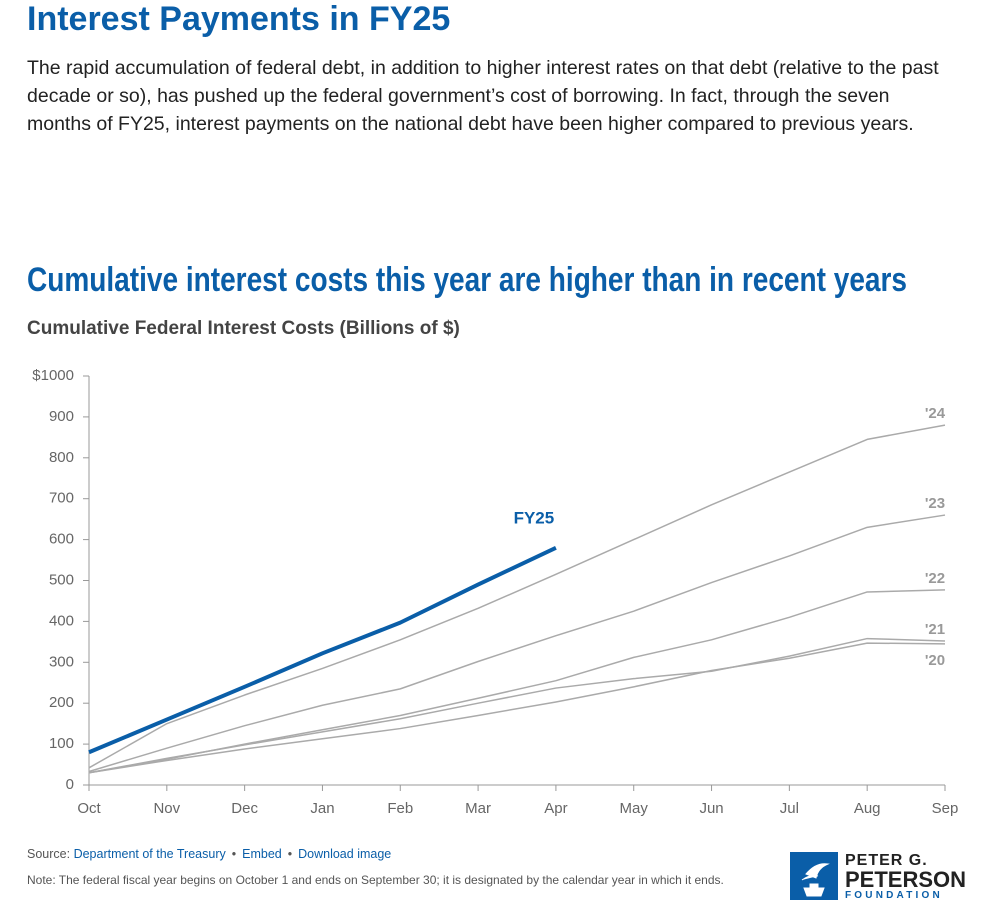  I want to click on download-link: Download image, so click(345, 854).